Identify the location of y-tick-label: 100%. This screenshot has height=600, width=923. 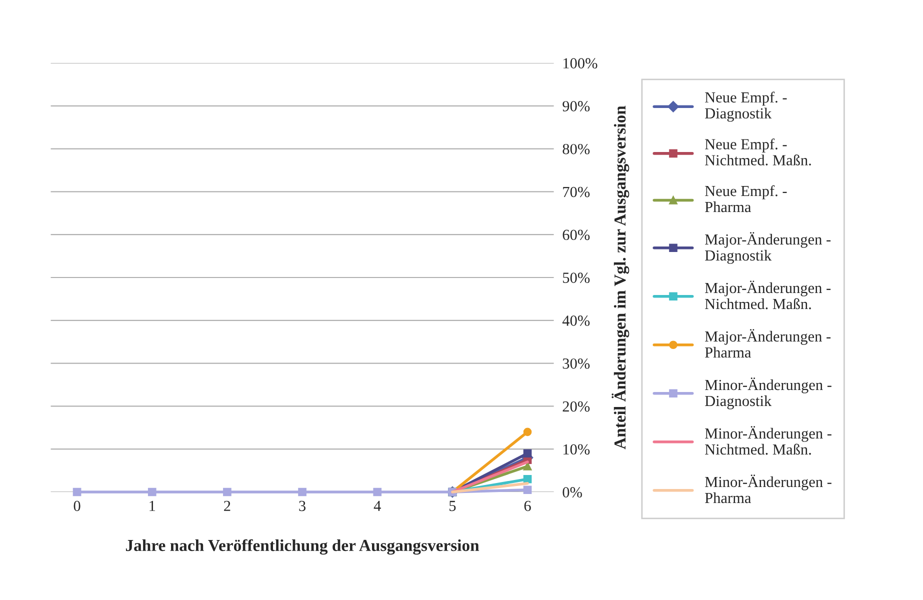
(580, 63).